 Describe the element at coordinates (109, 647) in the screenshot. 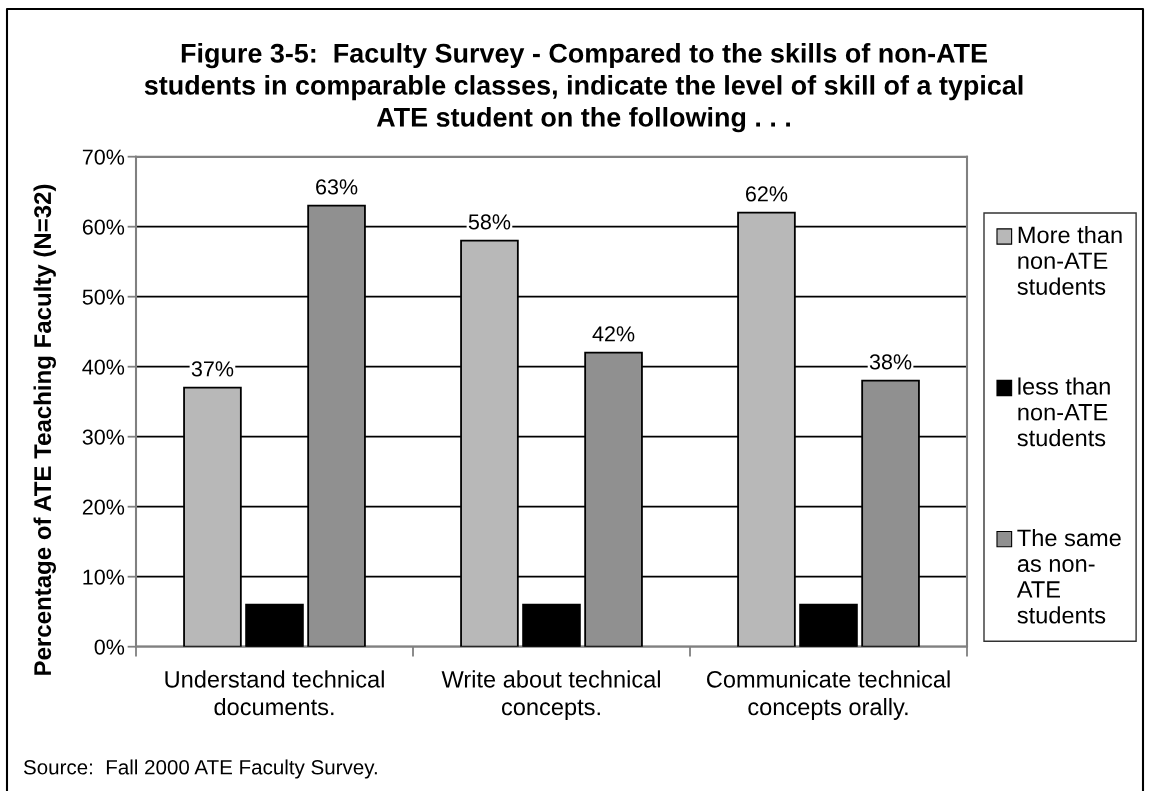

I see `y-tick-label: 0%` at that location.